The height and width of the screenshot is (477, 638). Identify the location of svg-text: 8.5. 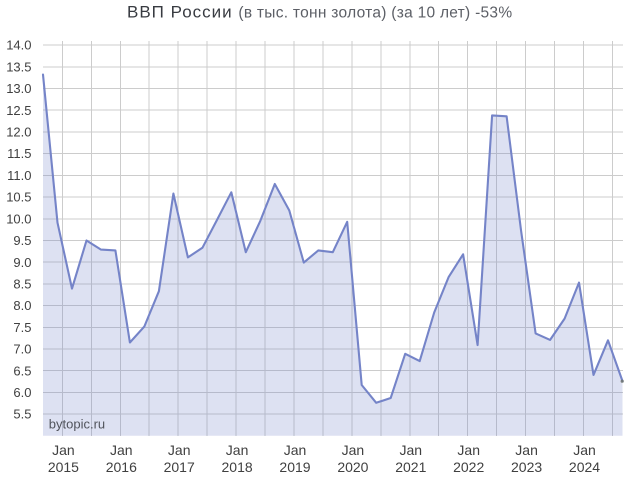
(22, 284).